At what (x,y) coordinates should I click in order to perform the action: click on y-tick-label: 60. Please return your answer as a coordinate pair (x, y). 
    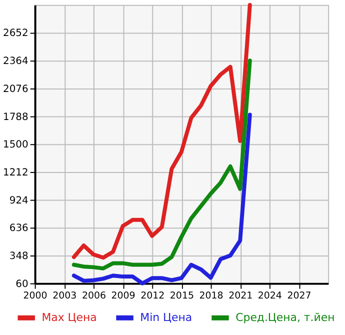
    Looking at the image, I should click on (22, 284).